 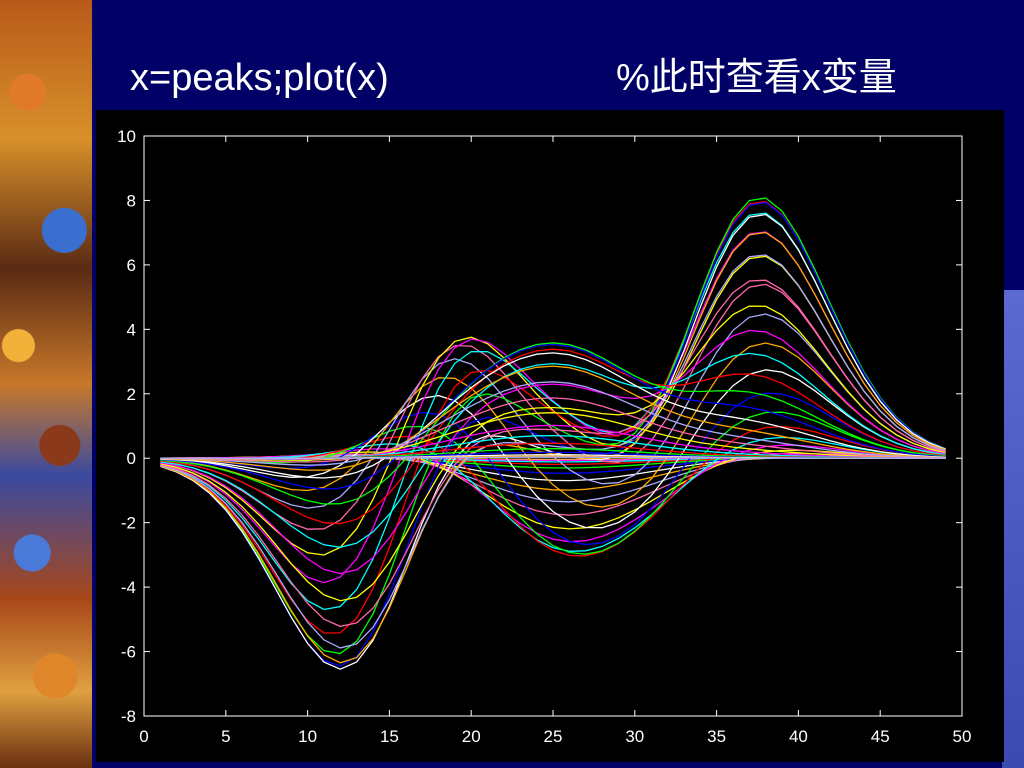 I want to click on title-code: x=peaks;plot(x), so click(x=259, y=78).